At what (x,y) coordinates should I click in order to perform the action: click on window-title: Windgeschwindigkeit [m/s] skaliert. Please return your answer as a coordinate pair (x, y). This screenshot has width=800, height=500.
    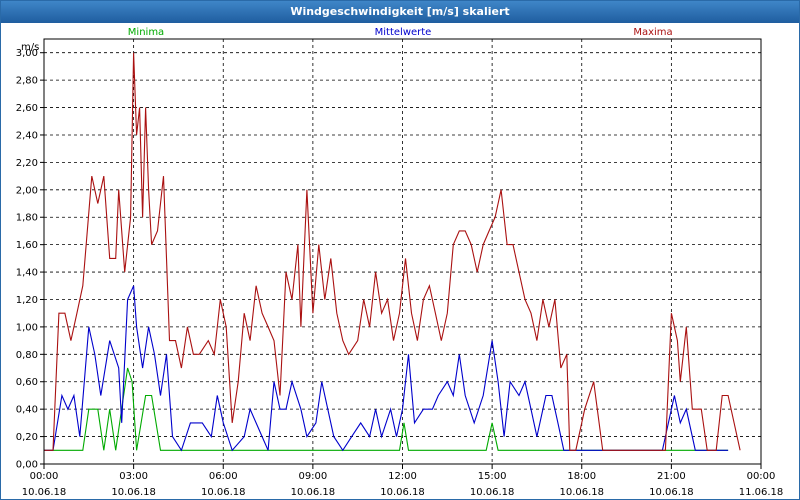
    Looking at the image, I should click on (400, 12).